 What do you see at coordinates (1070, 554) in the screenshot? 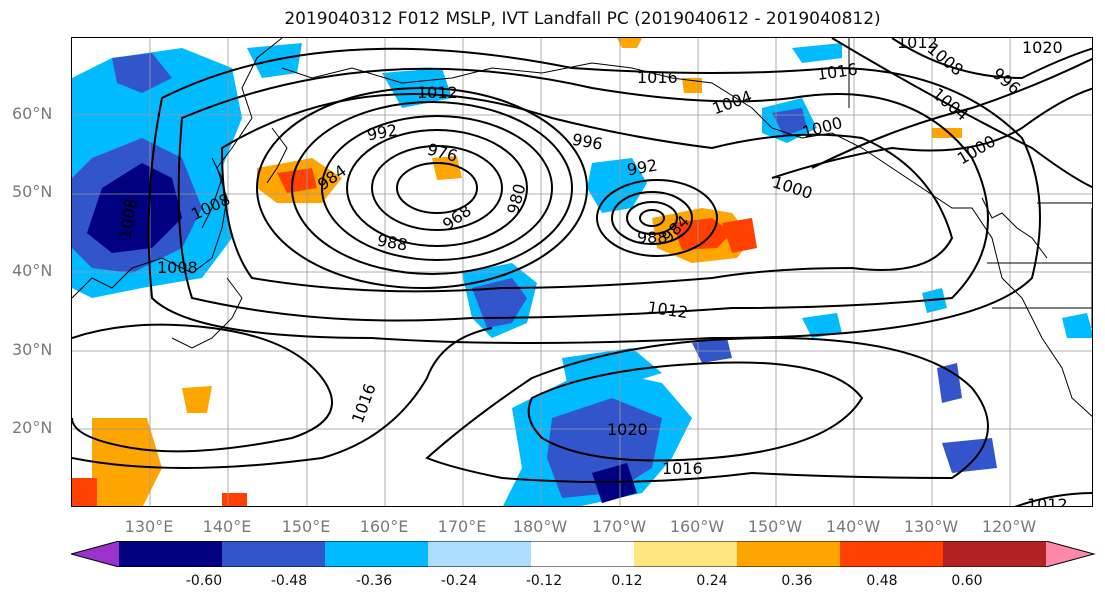
I see `colorbar-extension-high` at bounding box center [1070, 554].